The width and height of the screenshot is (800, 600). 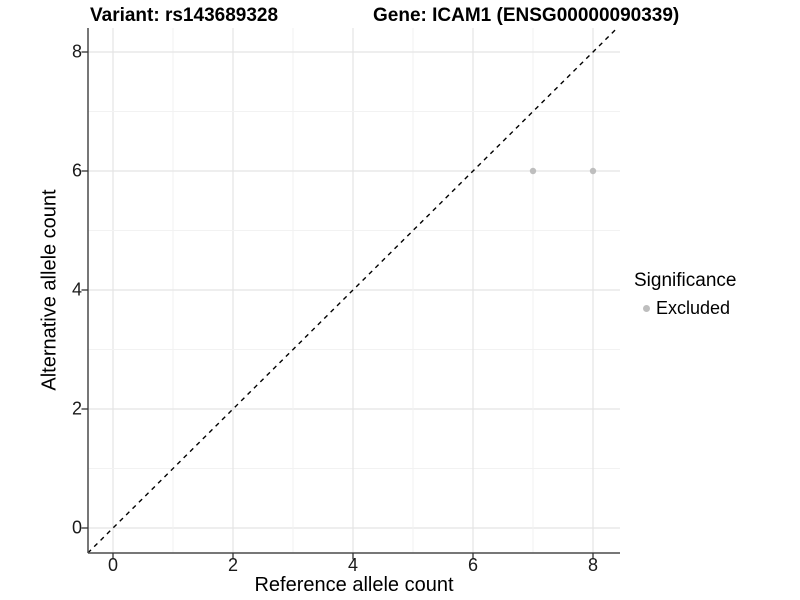 I want to click on legend-title: Significance, so click(x=685, y=280).